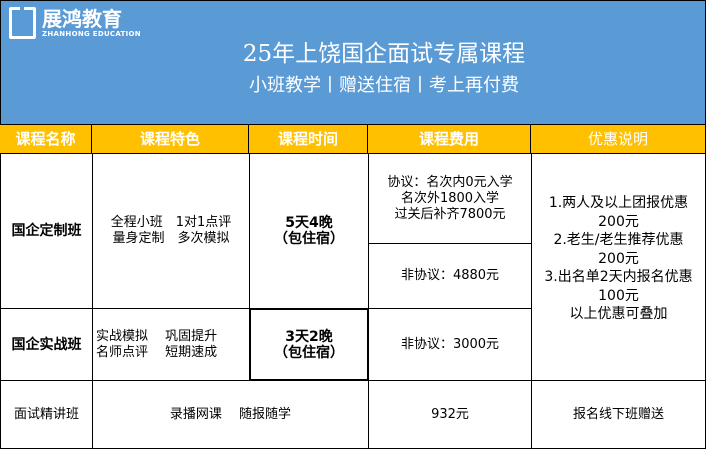 This screenshot has height=449, width=706. Describe the element at coordinates (450, 344) in the screenshot. I see `row2-fee: 非协议：3000元` at that location.